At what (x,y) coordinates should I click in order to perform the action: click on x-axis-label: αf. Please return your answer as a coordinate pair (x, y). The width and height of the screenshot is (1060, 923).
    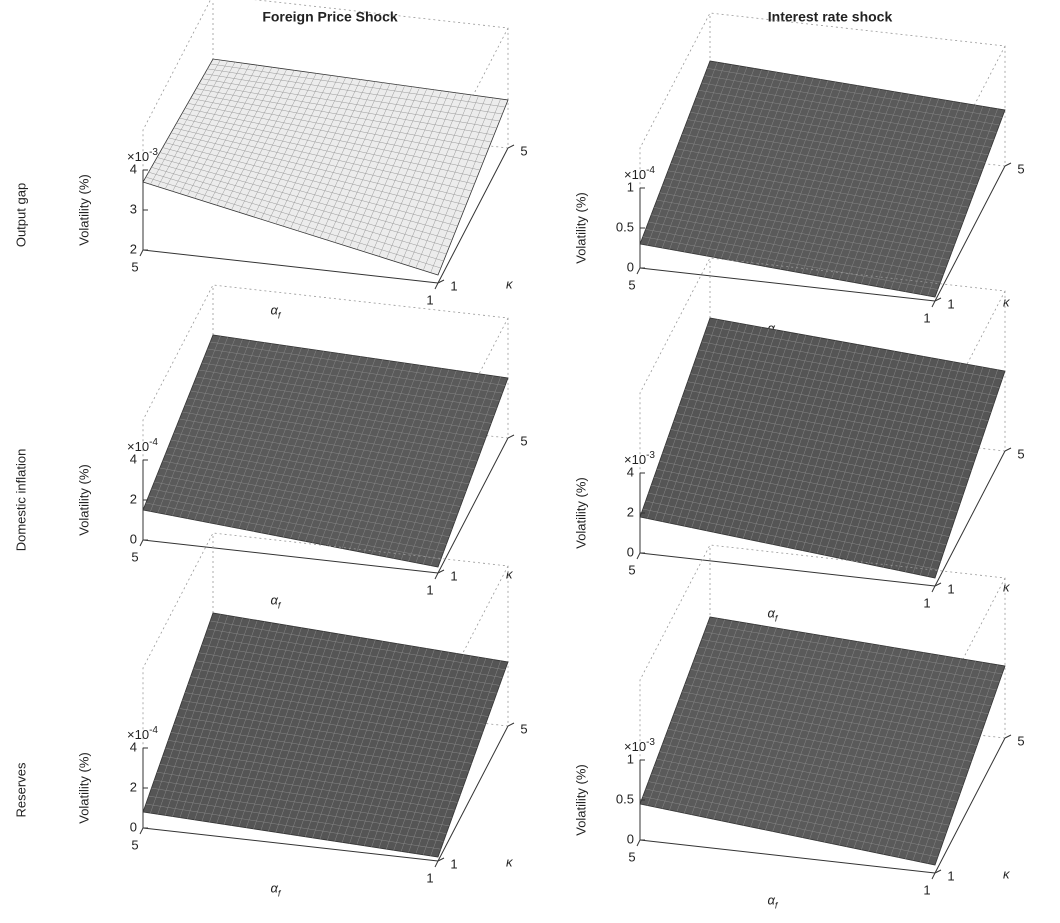
    Looking at the image, I should click on (276, 602).